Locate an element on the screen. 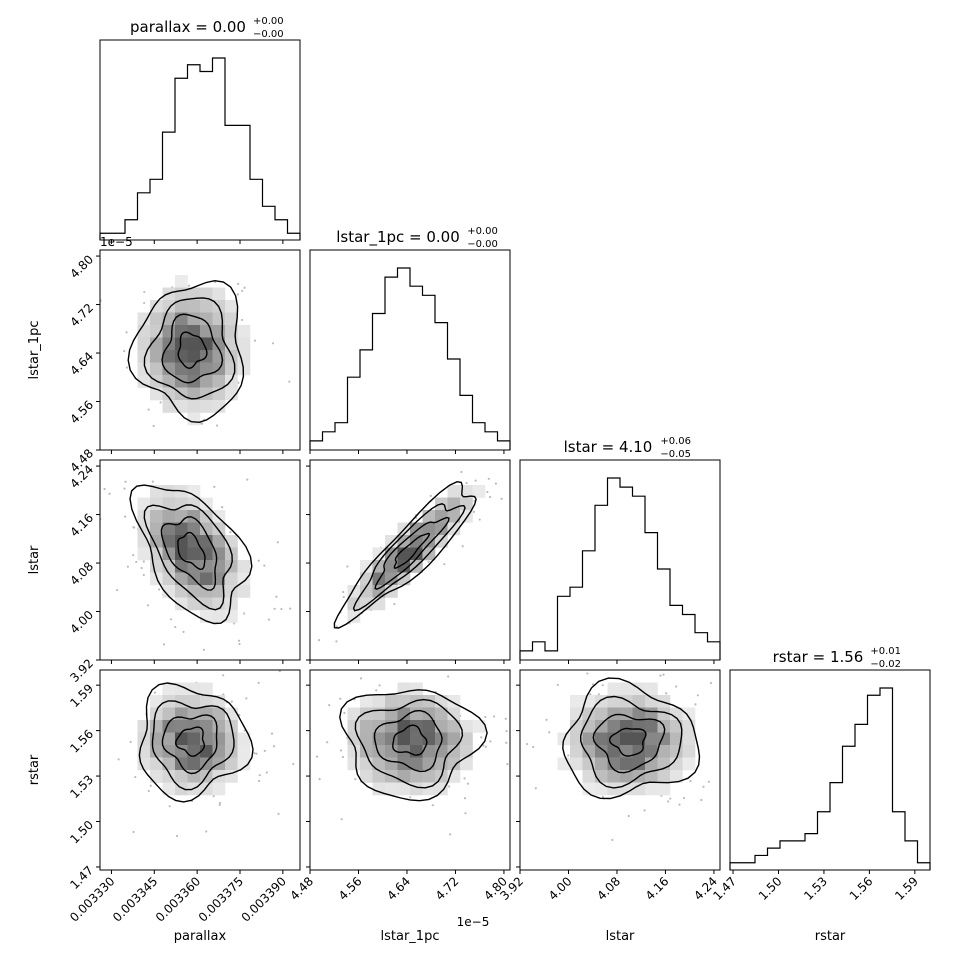  scatter-panel-rstar-vs-parallax is located at coordinates (193, 771).